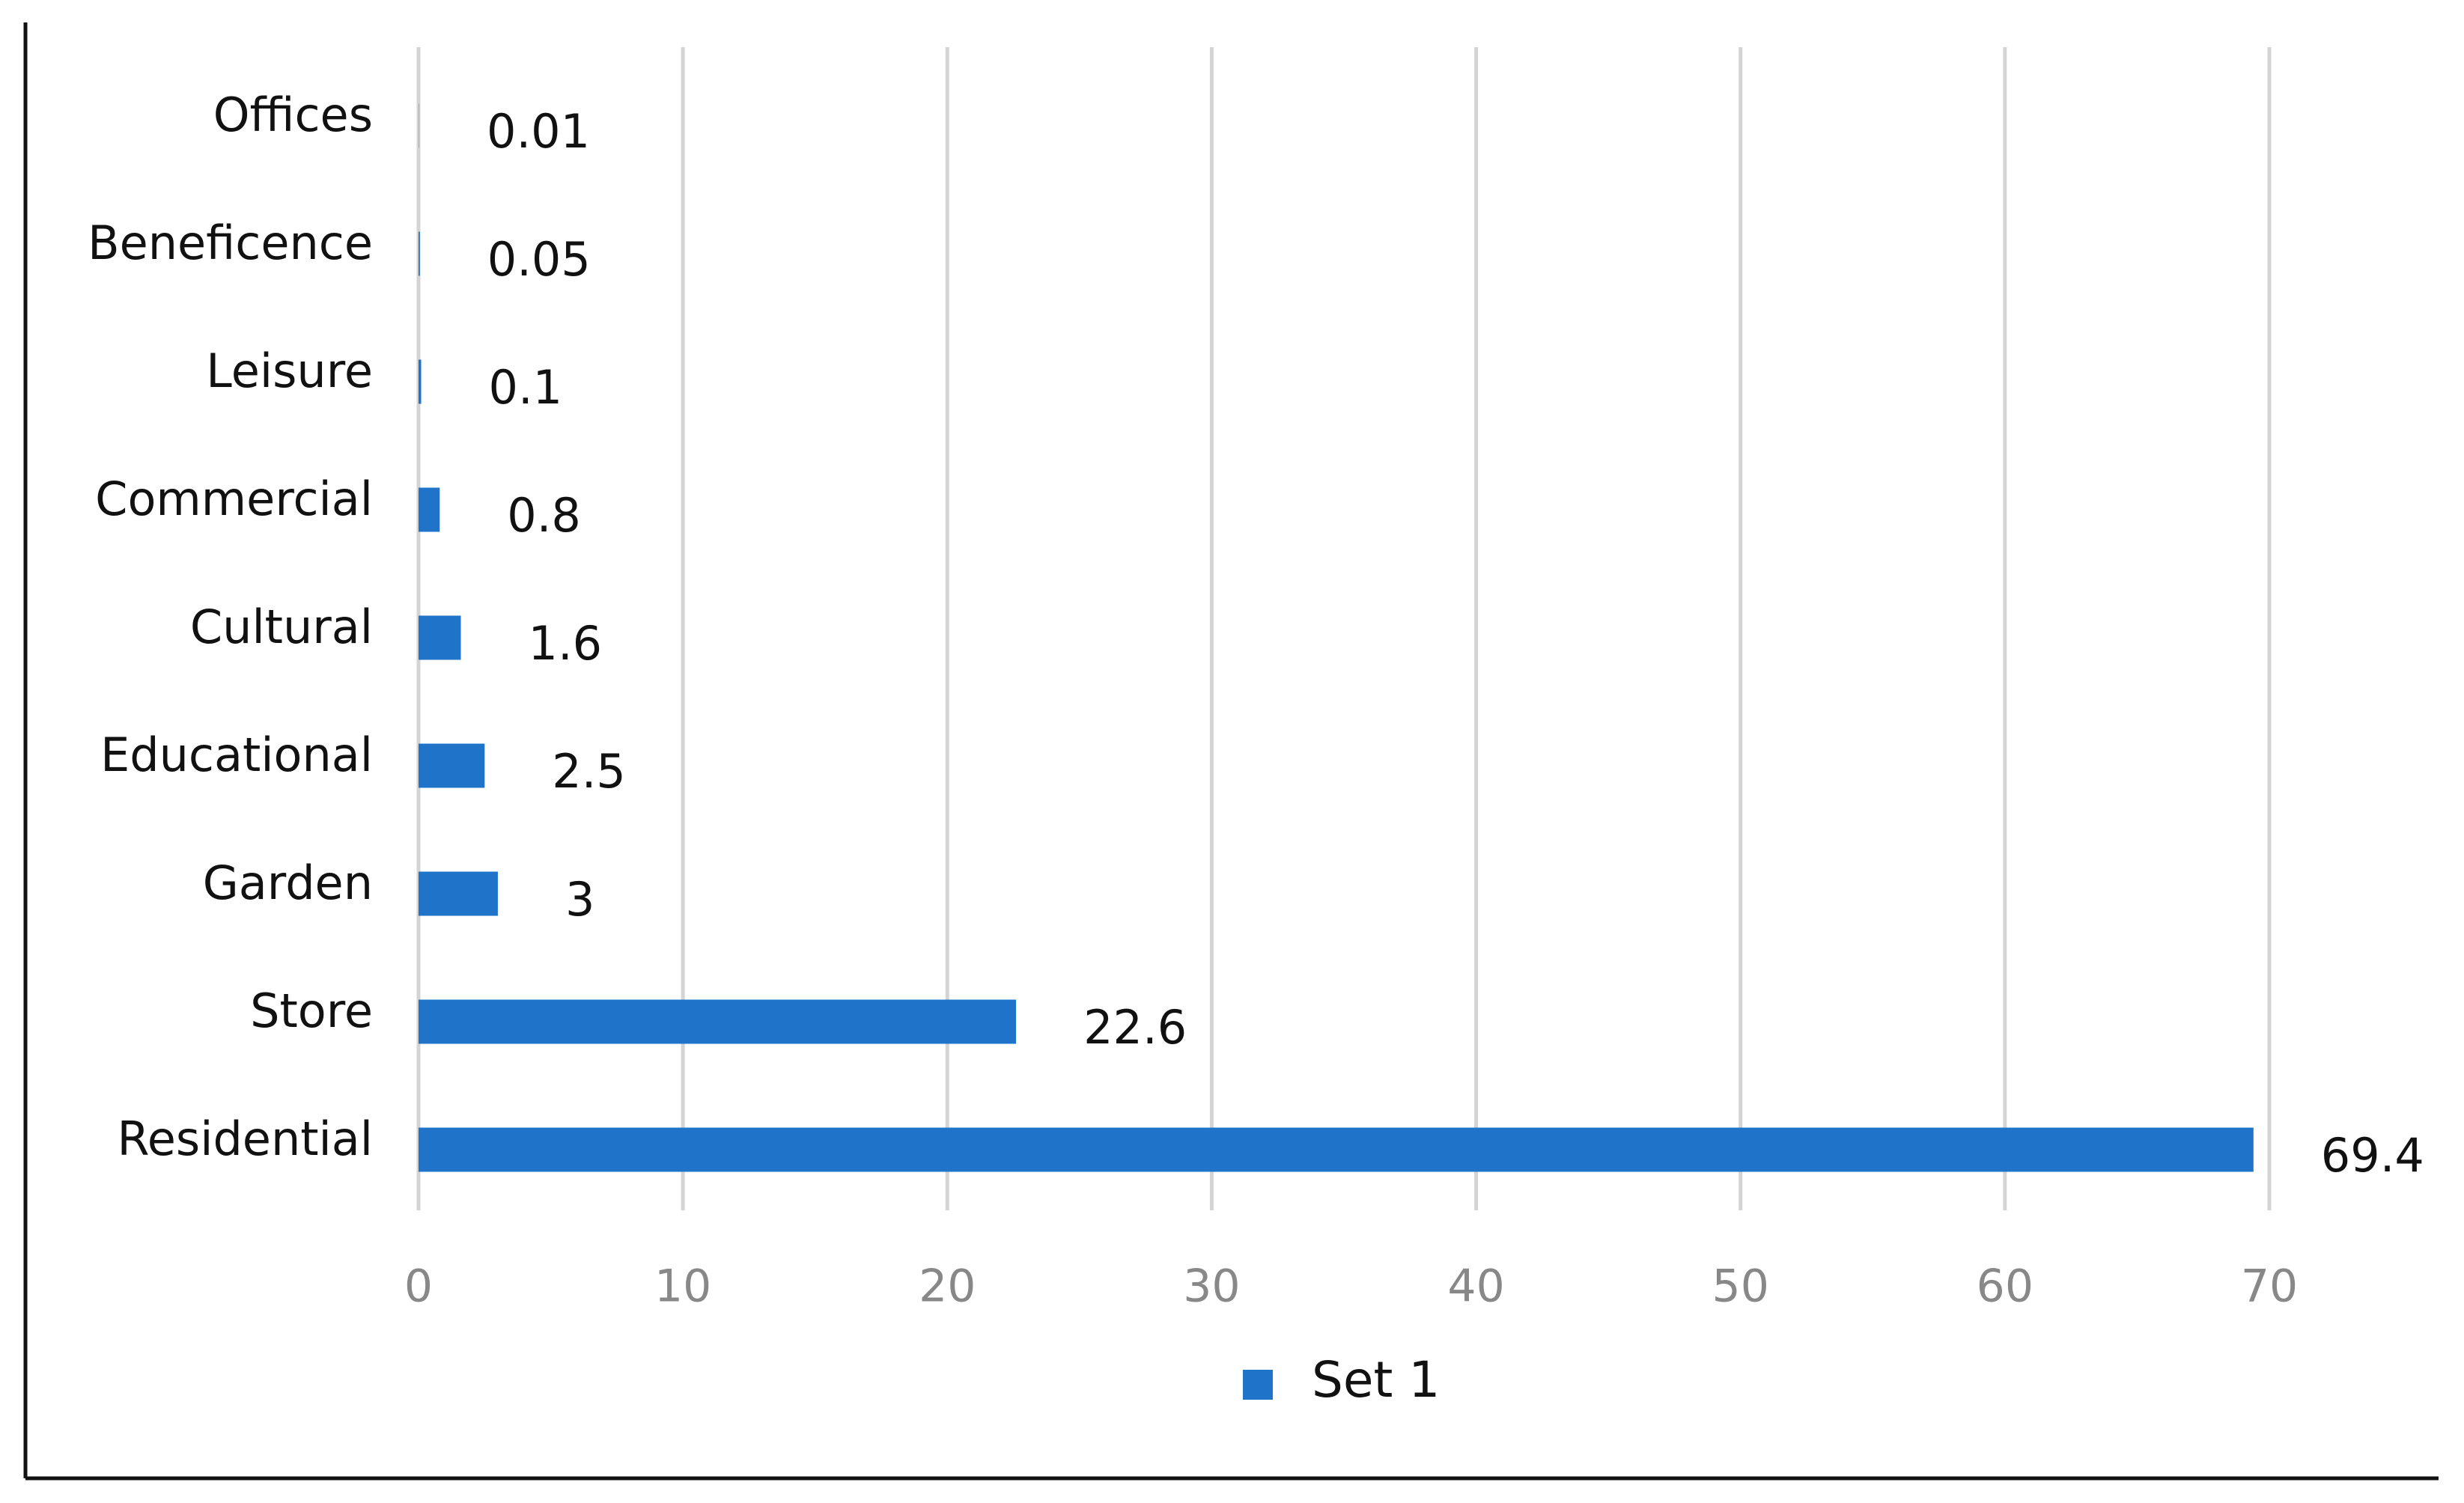  What do you see at coordinates (289, 371) in the screenshot?
I see `y-tick-label: Leisure` at bounding box center [289, 371].